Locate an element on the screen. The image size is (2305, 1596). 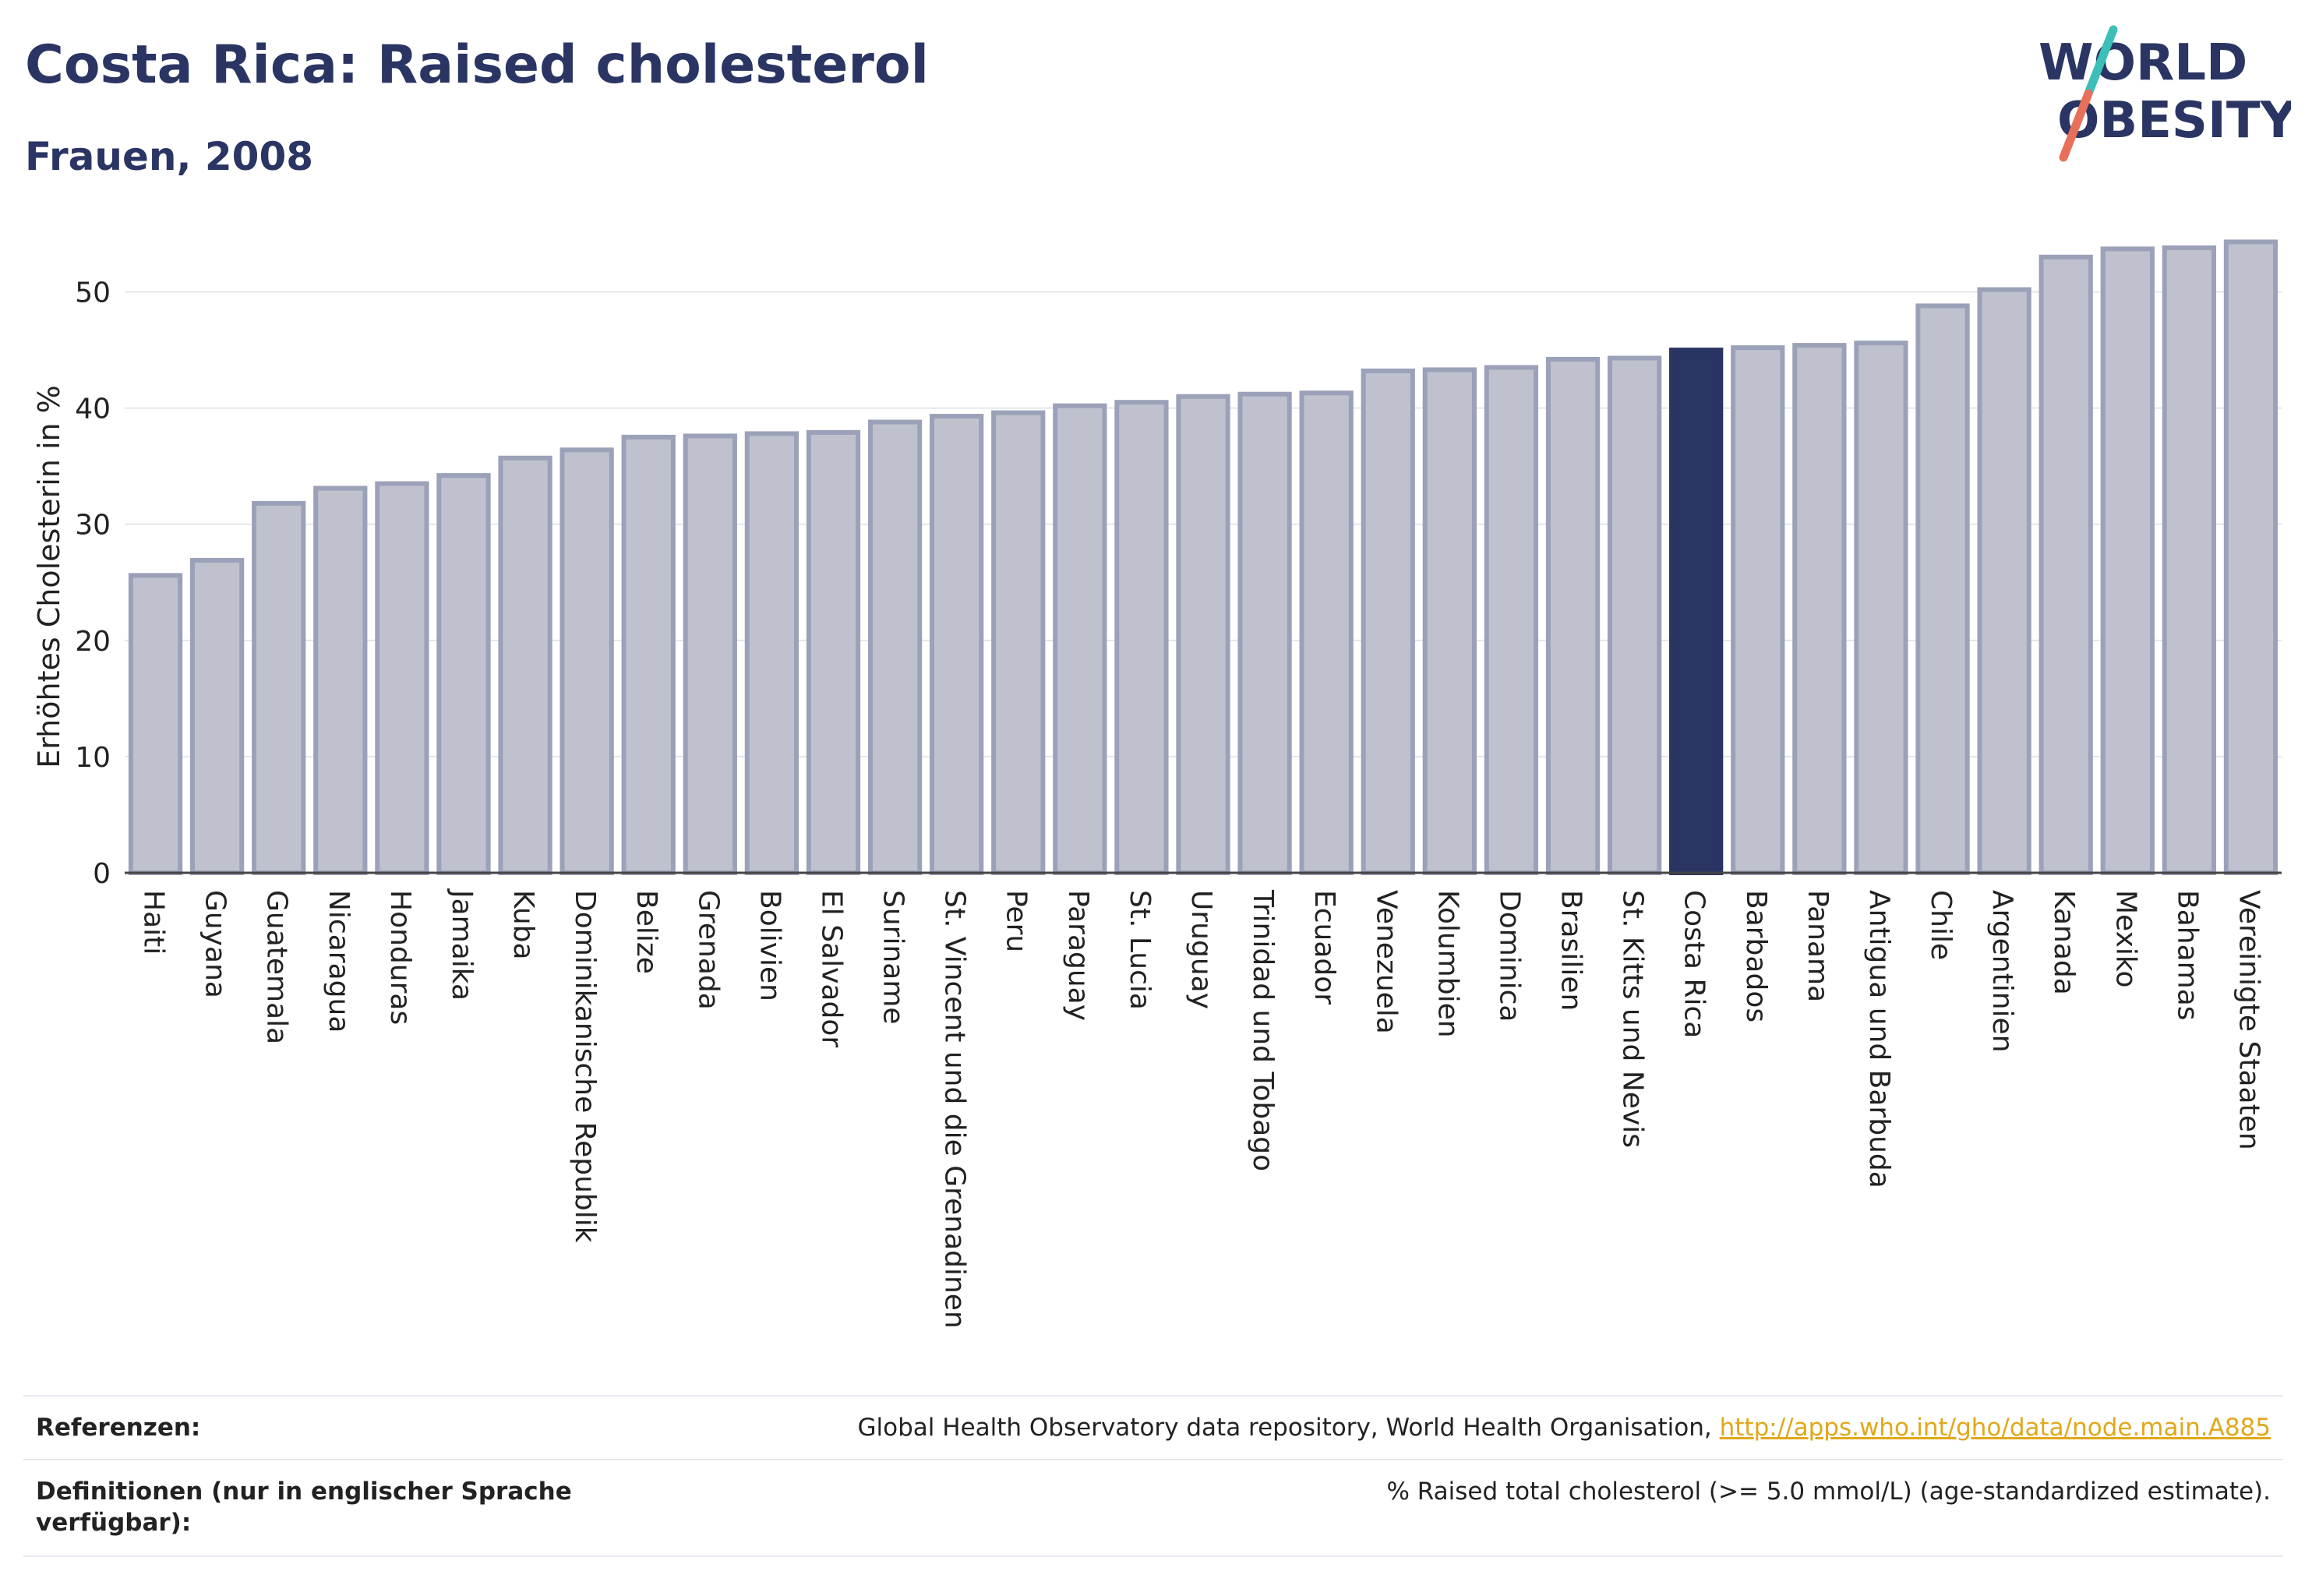
x-tick-label: Trinidad und Tobago is located at coordinates (1263, 1030).